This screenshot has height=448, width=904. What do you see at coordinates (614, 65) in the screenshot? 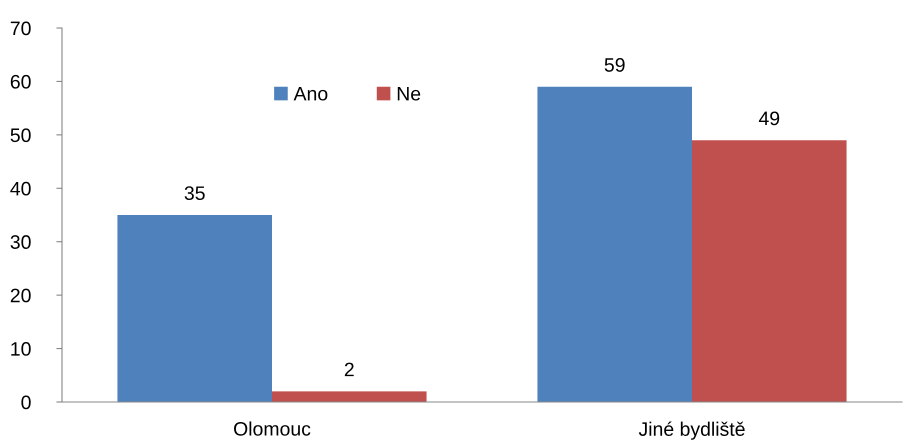
I see `data-label: 59` at bounding box center [614, 65].